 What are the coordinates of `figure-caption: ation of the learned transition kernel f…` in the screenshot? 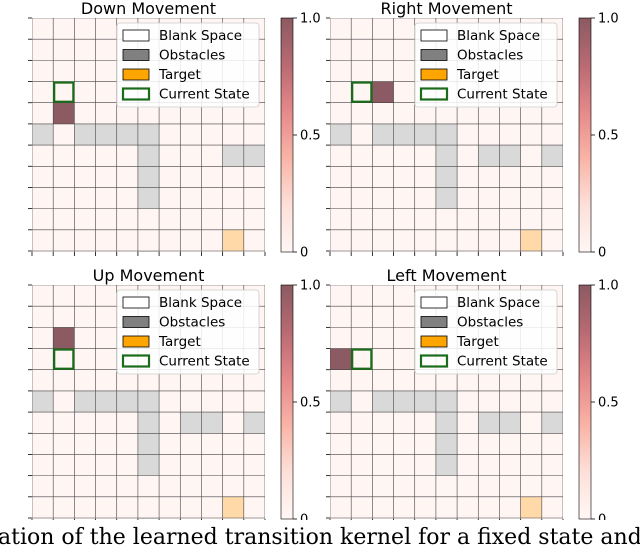 It's located at (320, 535).